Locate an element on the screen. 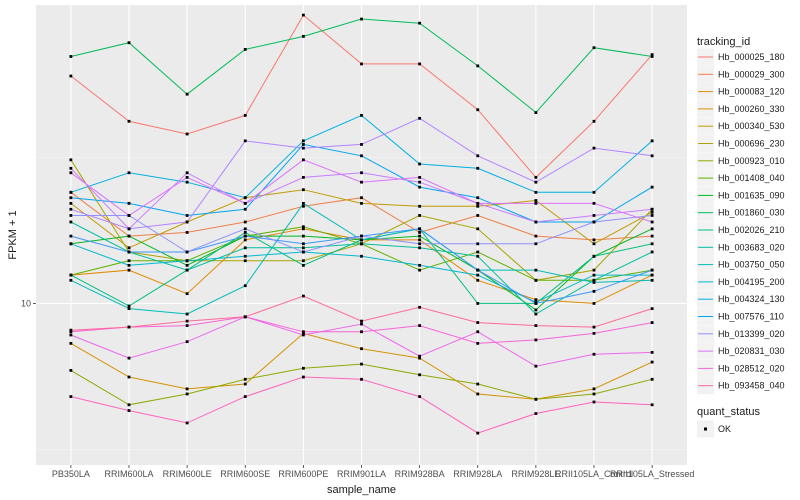 Image resolution: width=800 pixels, height=500 pixels. legend-label: Hb_003750_050 is located at coordinates (751, 265).